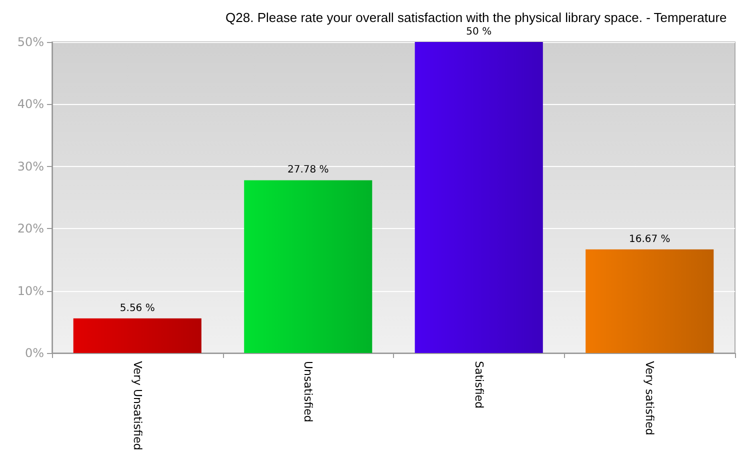 The height and width of the screenshot is (459, 740). Describe the element at coordinates (30, 104) in the screenshot. I see `y-tick-label: 40%` at that location.